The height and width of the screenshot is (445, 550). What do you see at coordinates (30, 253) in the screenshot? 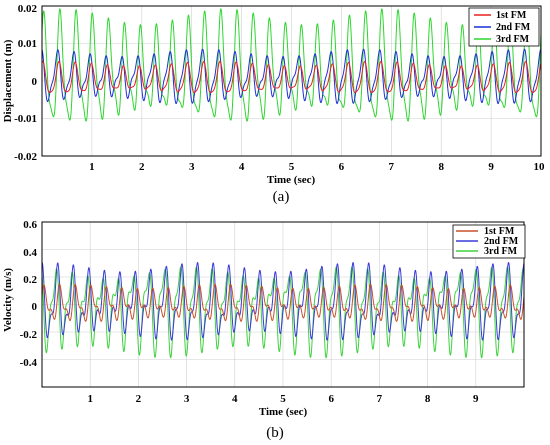
I see `y-tick-label: 0.4` at bounding box center [30, 253].